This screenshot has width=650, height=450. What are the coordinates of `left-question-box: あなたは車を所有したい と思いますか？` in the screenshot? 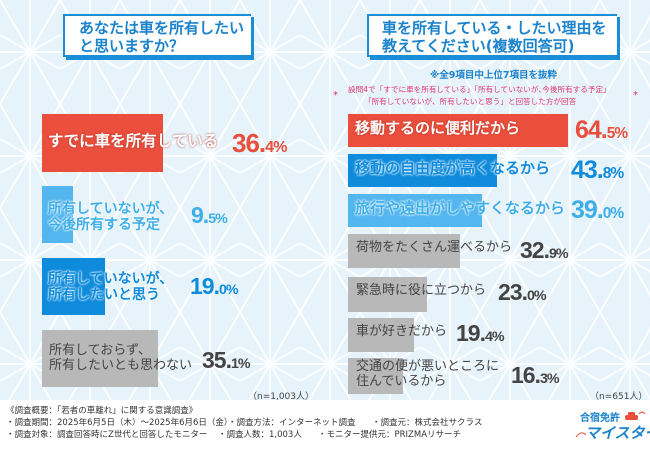 It's located at (157, 35).